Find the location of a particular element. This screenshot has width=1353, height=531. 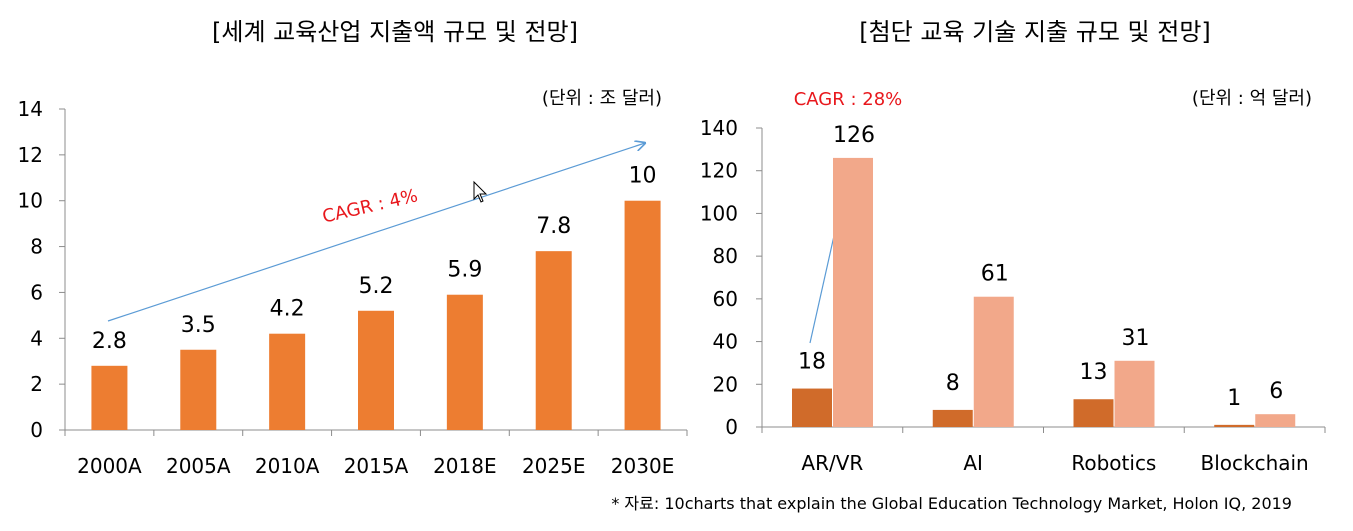

left-category-label: 2025E is located at coordinates (554, 466).